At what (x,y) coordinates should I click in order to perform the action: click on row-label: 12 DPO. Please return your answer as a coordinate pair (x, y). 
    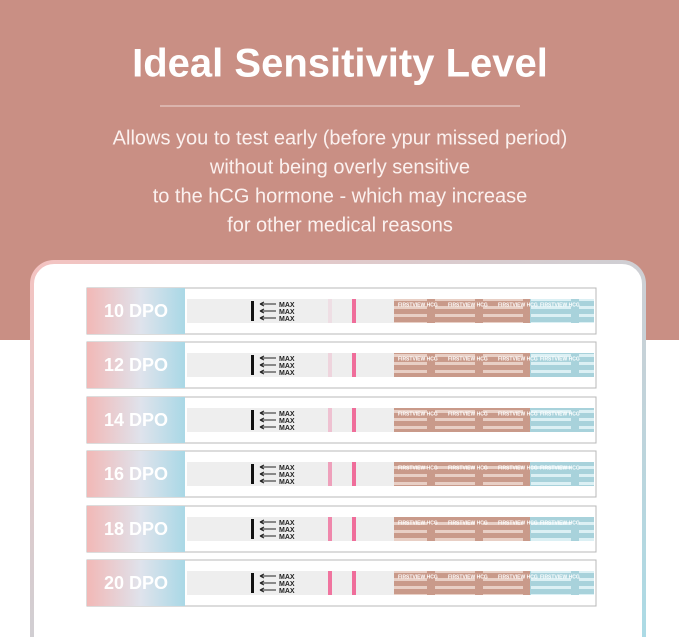
    Looking at the image, I should click on (136, 365).